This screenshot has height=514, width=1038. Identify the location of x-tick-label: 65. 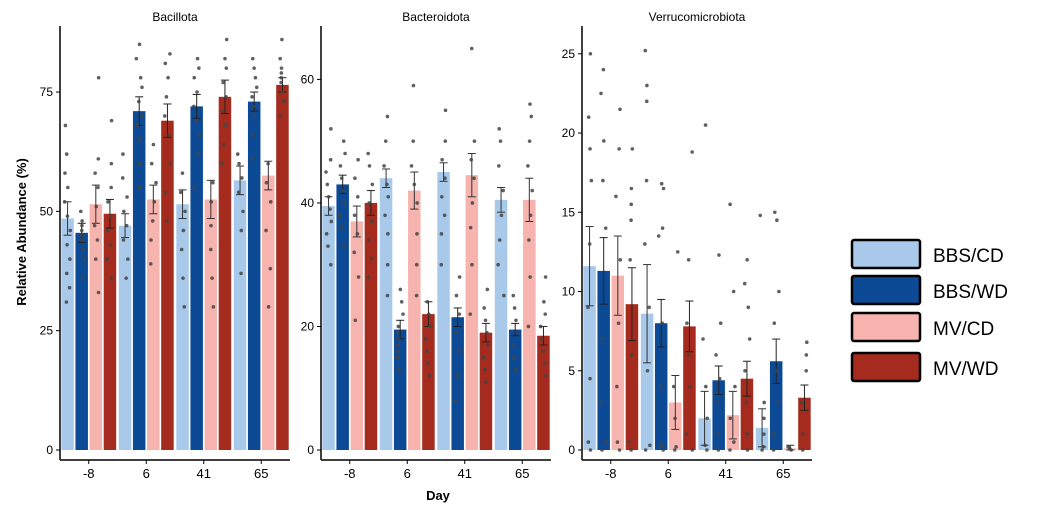
(783, 473).